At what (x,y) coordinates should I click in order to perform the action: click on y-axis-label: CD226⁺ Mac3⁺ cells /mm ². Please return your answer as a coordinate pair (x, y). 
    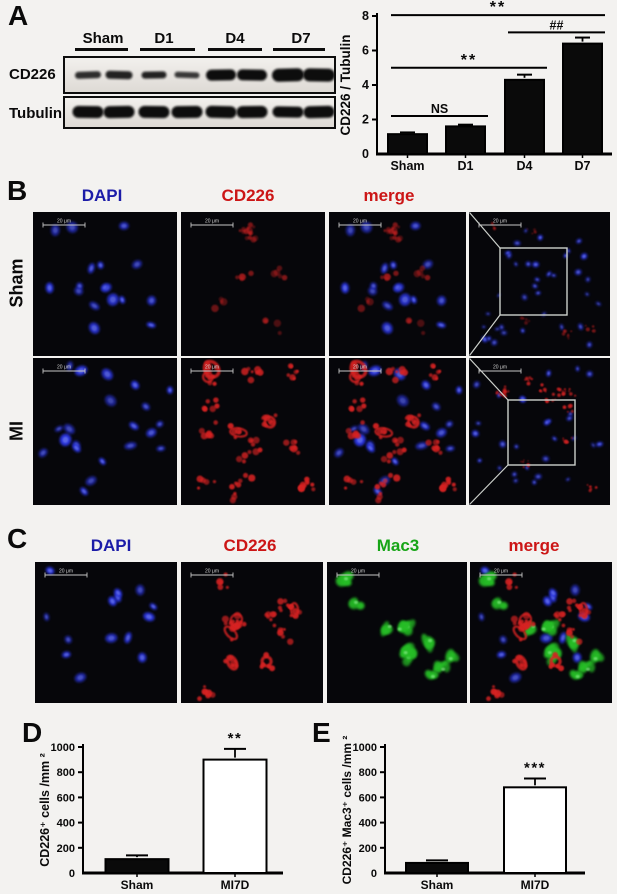
    Looking at the image, I should click on (347, 810).